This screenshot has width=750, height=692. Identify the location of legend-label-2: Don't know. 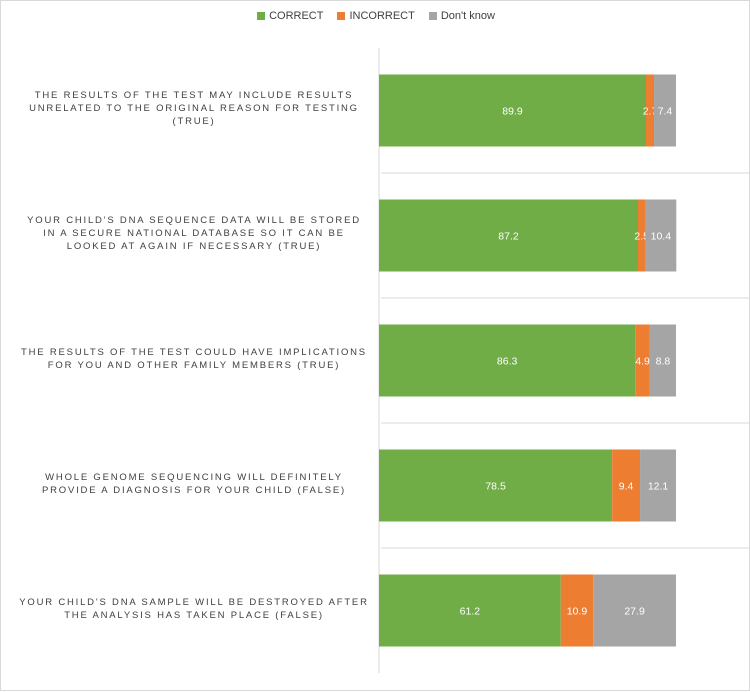
(467, 16).